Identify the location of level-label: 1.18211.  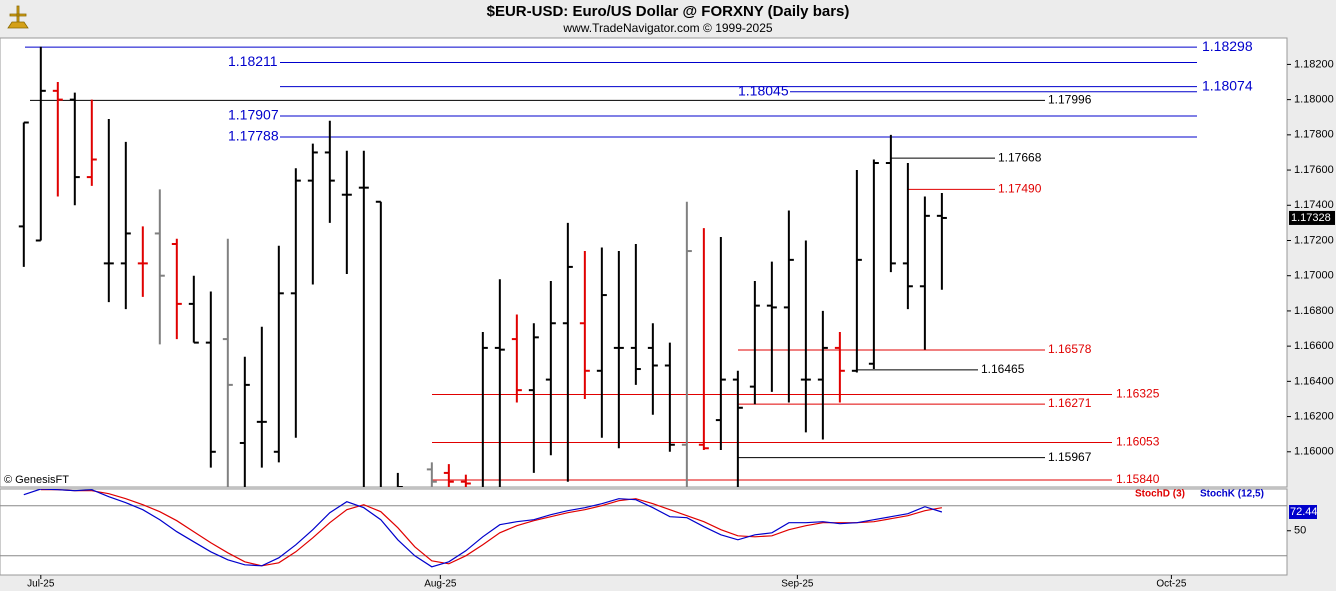
(253, 61).